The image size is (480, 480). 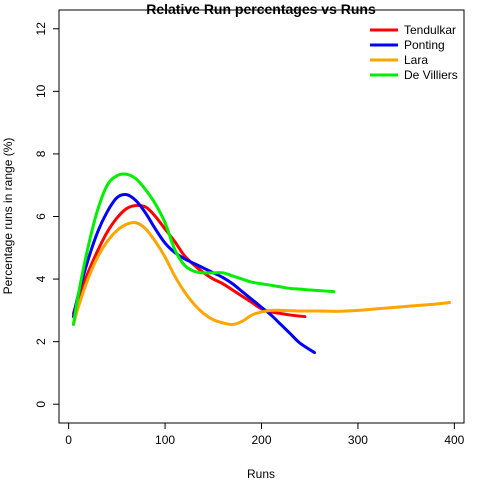 I want to click on y-tick-label: 12, so click(x=41, y=29).